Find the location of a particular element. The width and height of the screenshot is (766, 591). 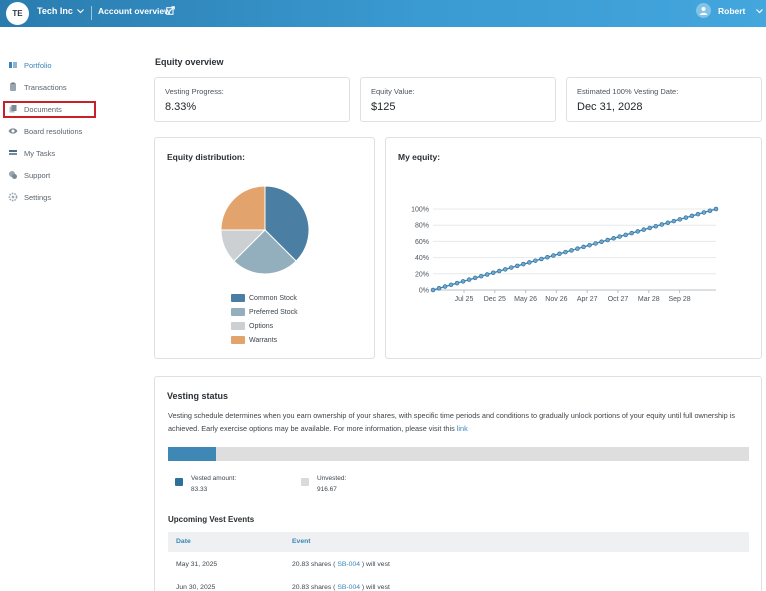

org-avatar: TE is located at coordinates (17, 13).